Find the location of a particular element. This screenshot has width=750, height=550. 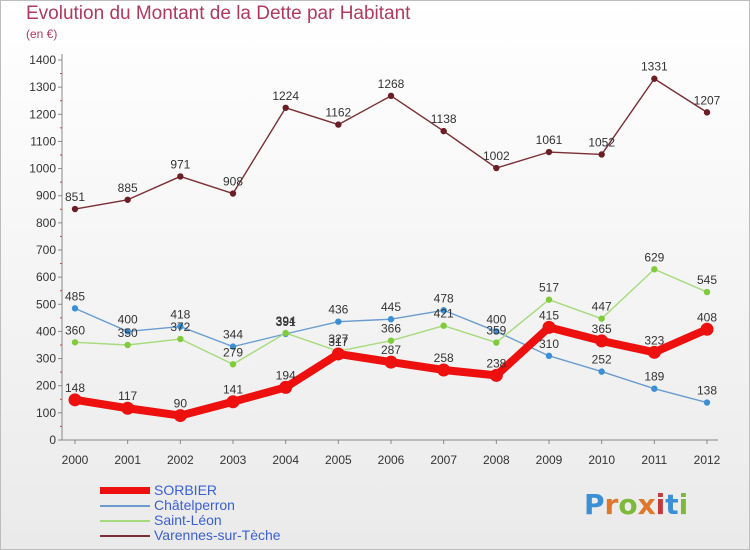

data-label: 421 is located at coordinates (444, 314).